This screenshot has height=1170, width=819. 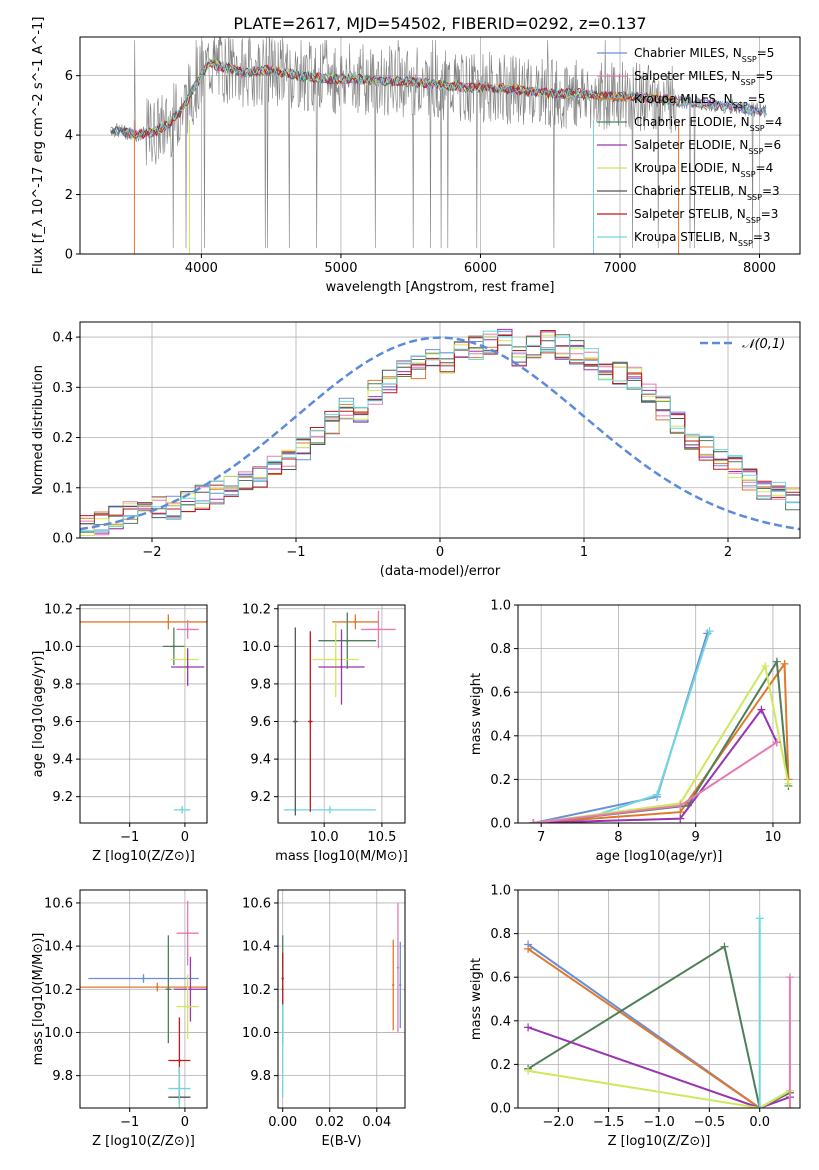 I want to click on x-axis-label: (data-model)/error, so click(x=440, y=571).